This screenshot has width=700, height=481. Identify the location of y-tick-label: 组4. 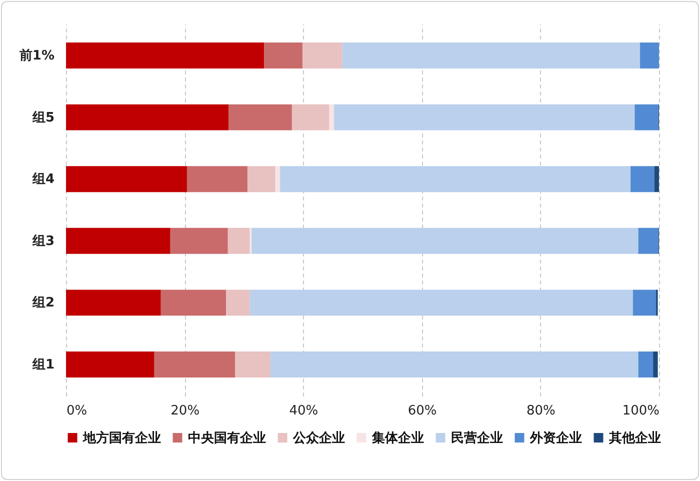
(42, 180).